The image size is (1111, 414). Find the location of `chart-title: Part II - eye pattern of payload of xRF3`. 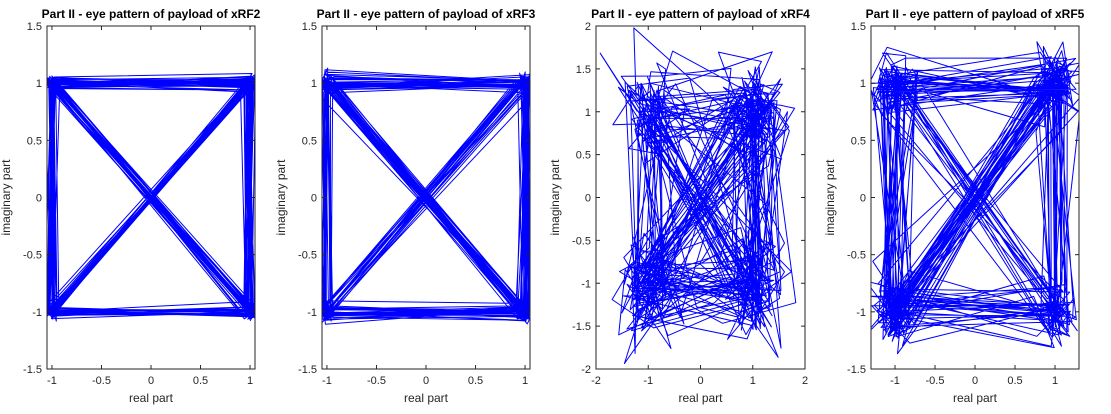

chart-title: Part II - eye pattern of payload of xRF3 is located at coordinates (426, 14).